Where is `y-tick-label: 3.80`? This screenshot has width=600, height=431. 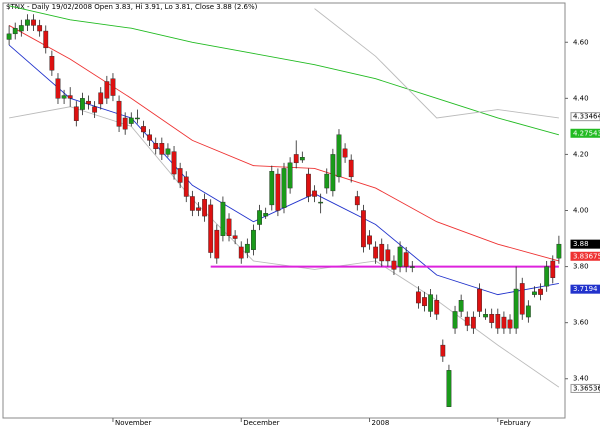
y-tick-label: 3.80 is located at coordinates (581, 267).